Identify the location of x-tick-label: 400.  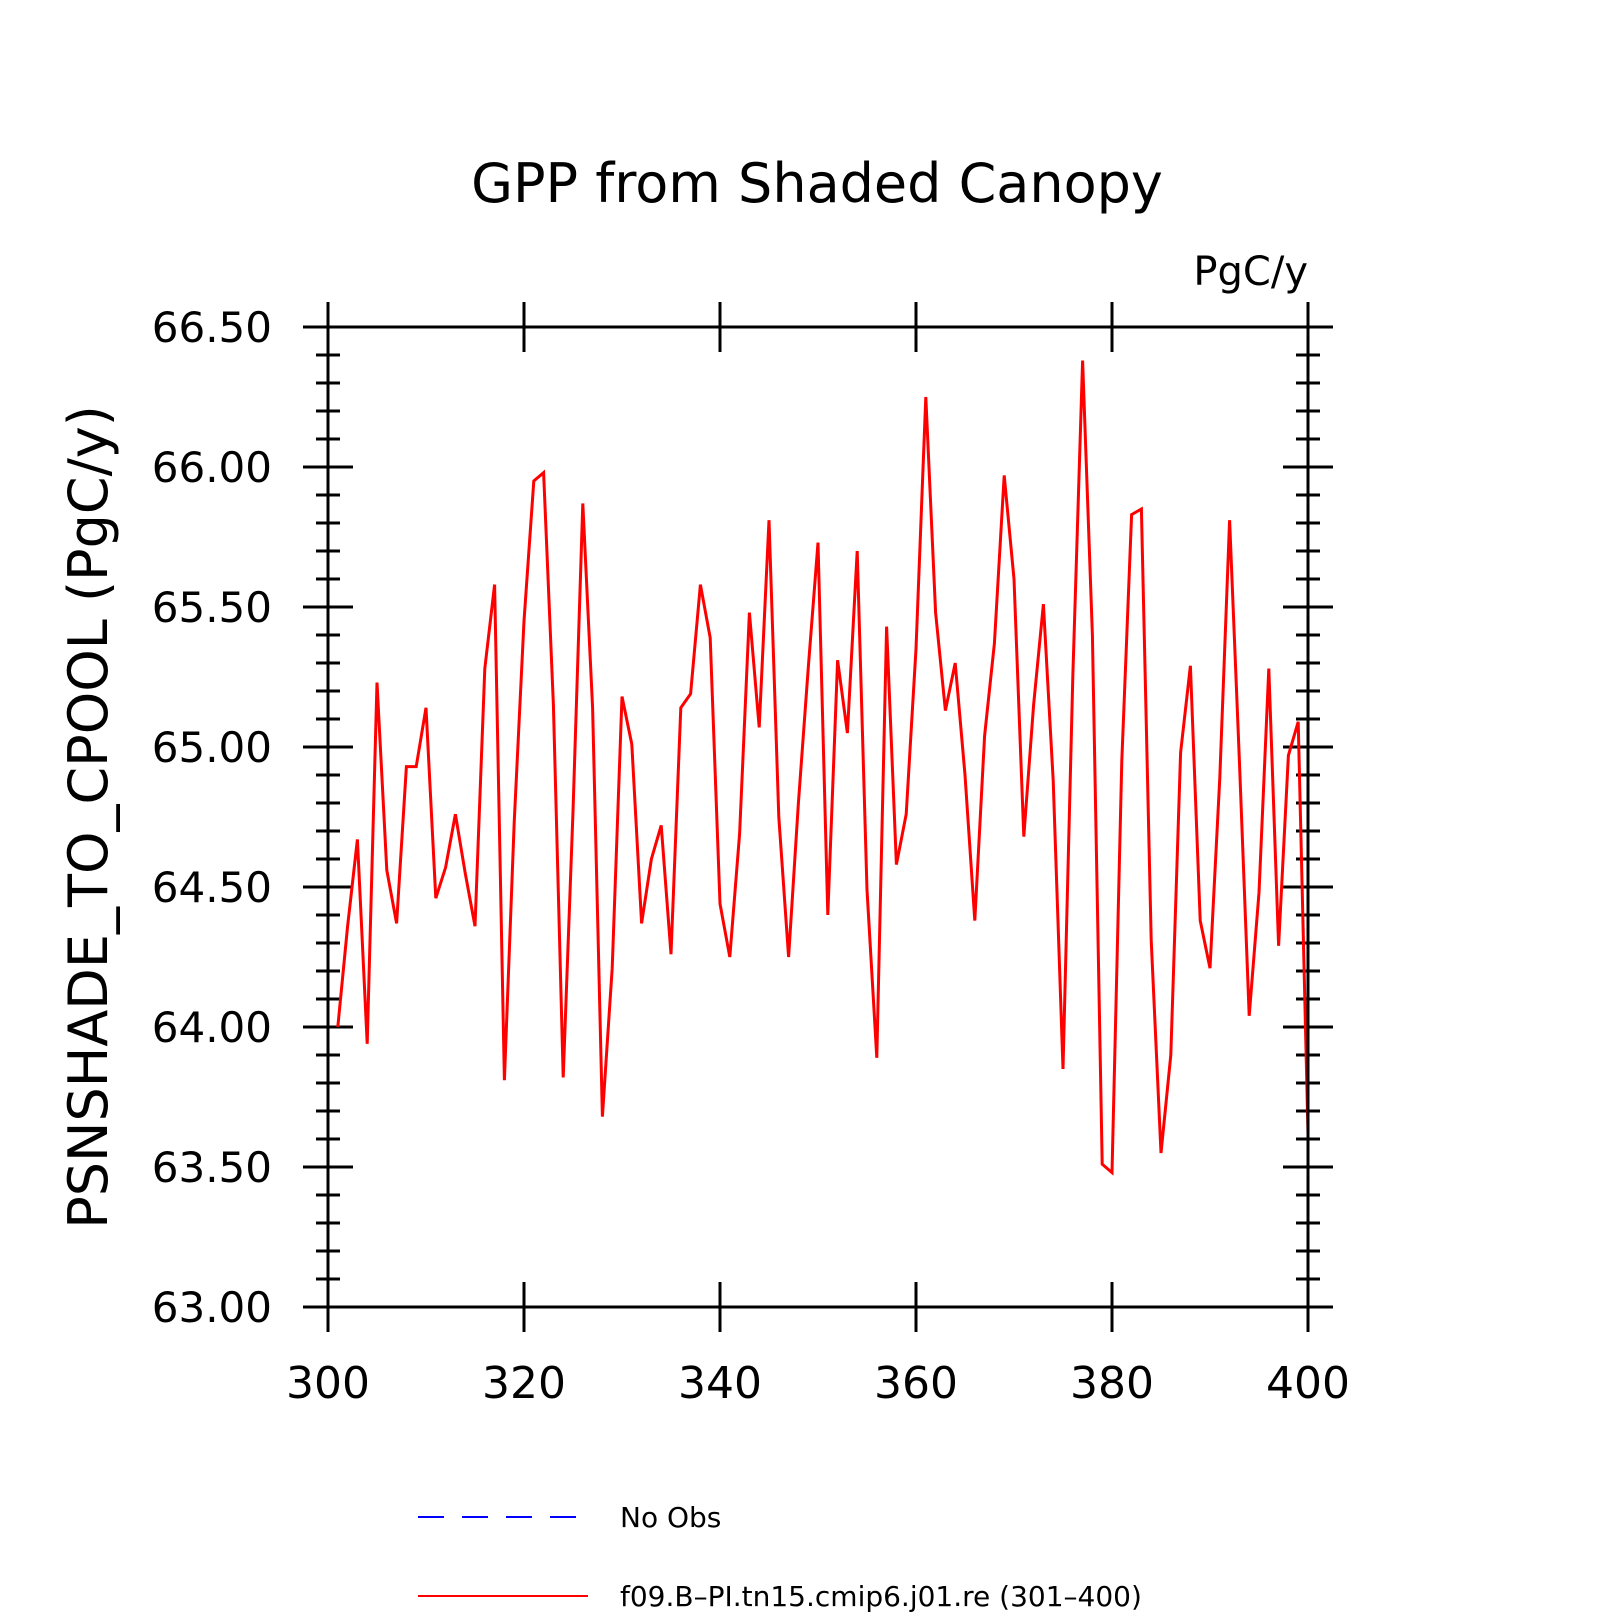
(1308, 1383).